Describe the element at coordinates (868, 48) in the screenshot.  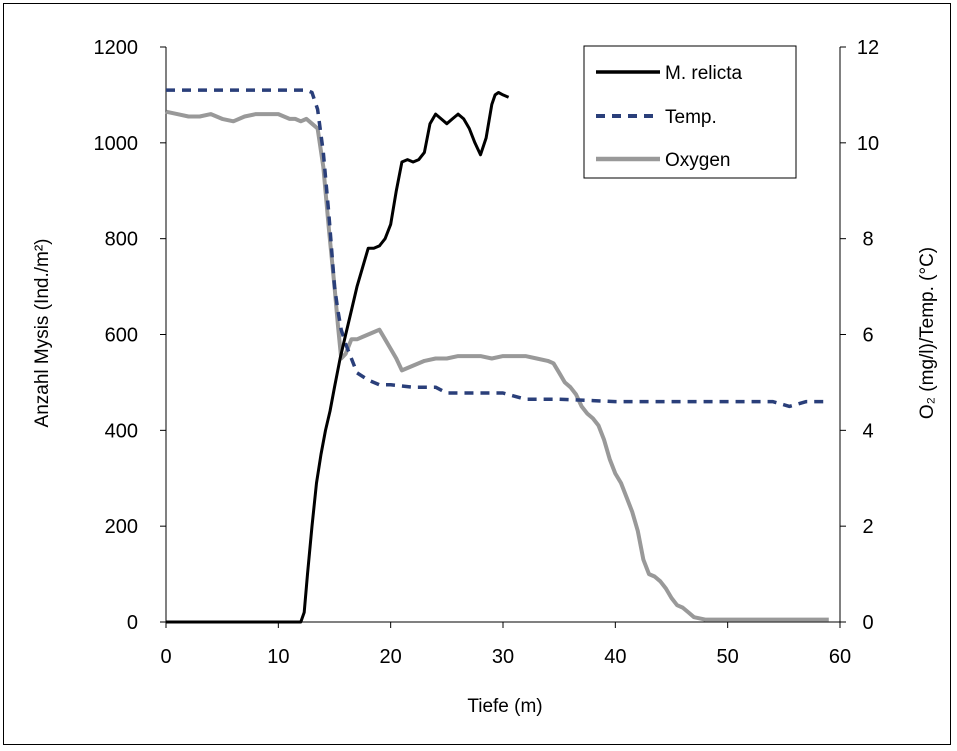
I see `y-right-tick-label: 12` at that location.